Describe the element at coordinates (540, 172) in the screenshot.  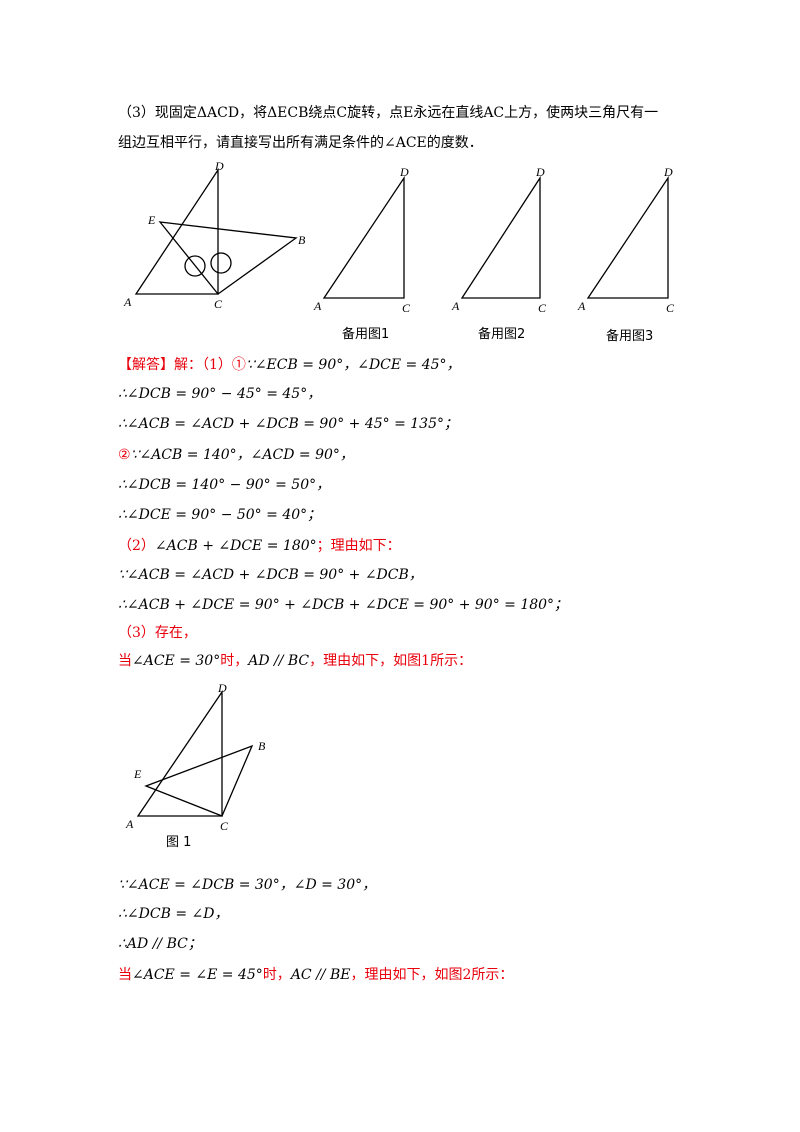
I see `backup2-label-d: D` at that location.